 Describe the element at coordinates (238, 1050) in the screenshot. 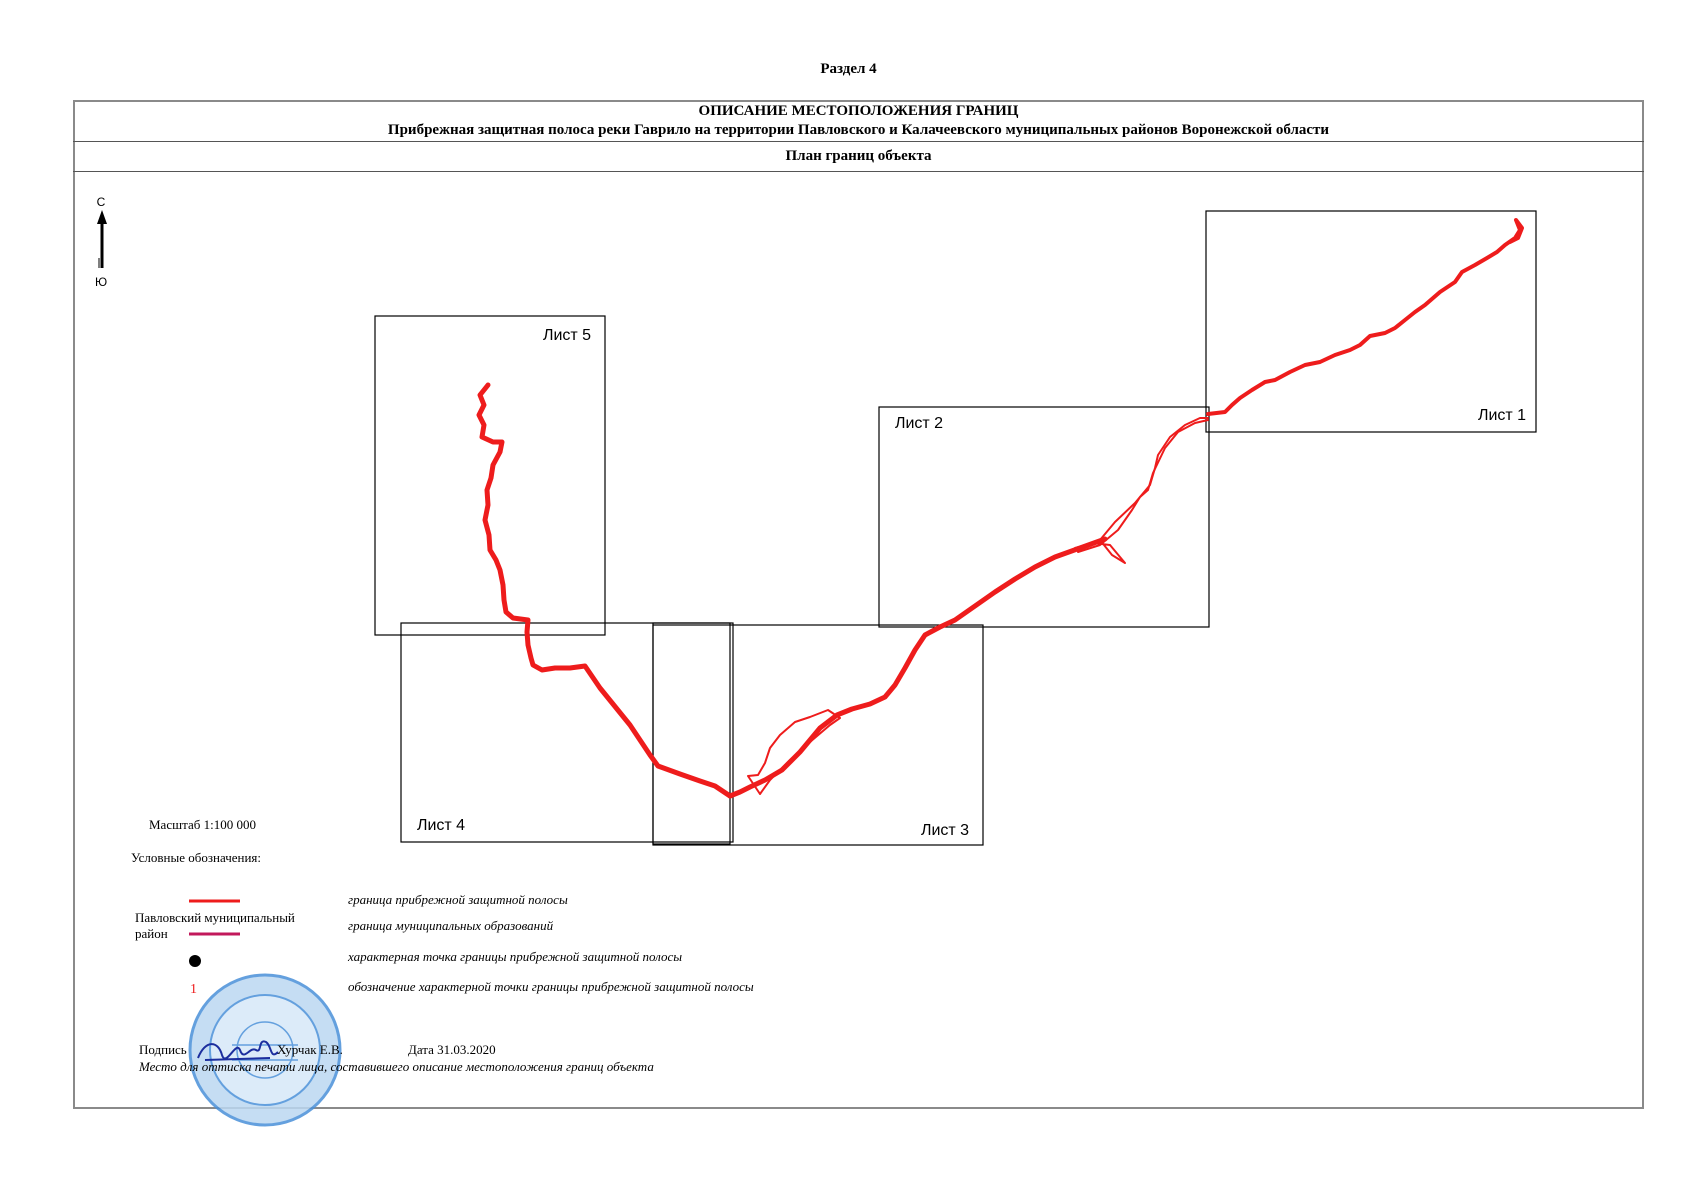

I see `signature-icon` at that location.